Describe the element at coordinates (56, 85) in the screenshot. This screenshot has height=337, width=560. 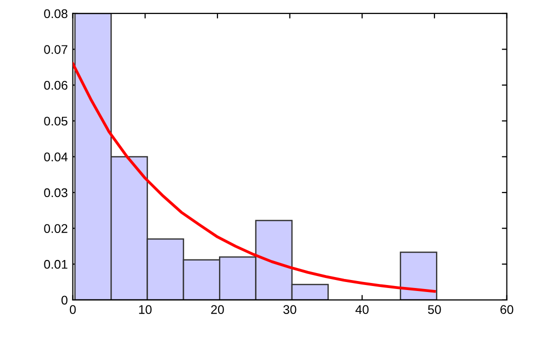
I see `y-tick-label: 0.06` at that location.